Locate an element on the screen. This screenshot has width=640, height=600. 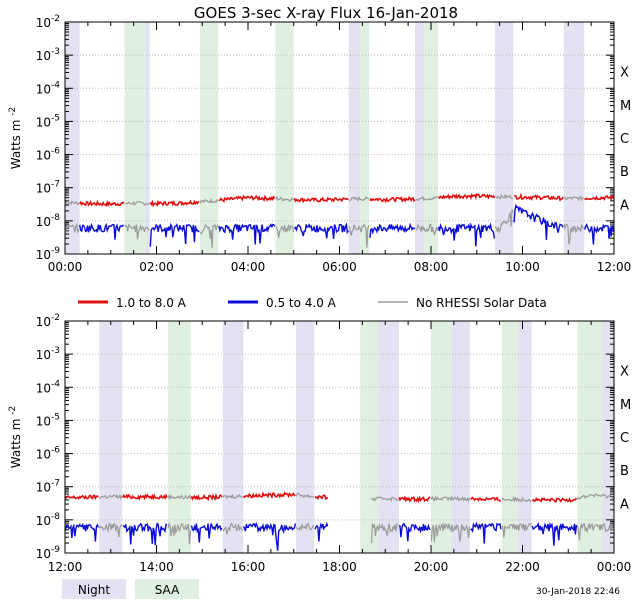
x-tick-label: 06:00 is located at coordinates (339, 267).